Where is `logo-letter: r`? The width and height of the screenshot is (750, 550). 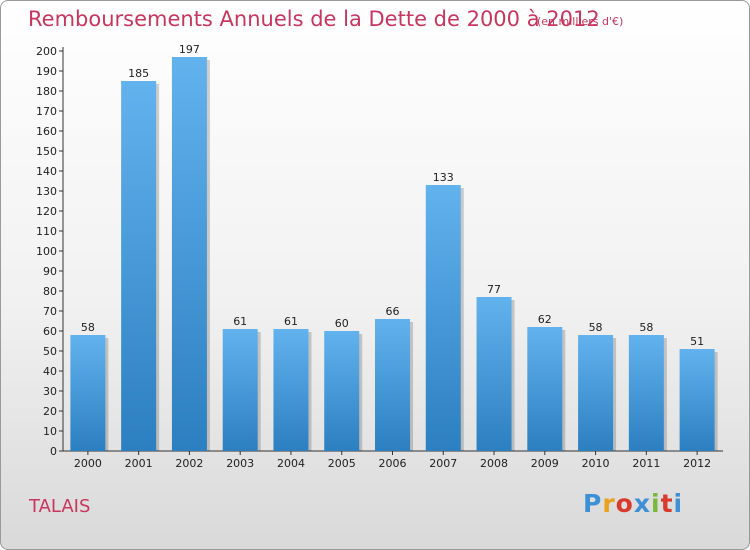 logo-letter: r is located at coordinates (609, 503).